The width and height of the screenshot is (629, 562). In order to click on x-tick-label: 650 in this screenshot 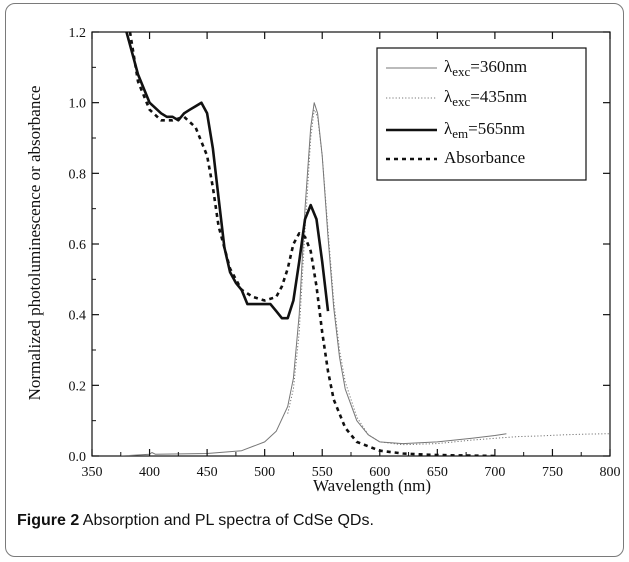, I will do `click(437, 472)`.